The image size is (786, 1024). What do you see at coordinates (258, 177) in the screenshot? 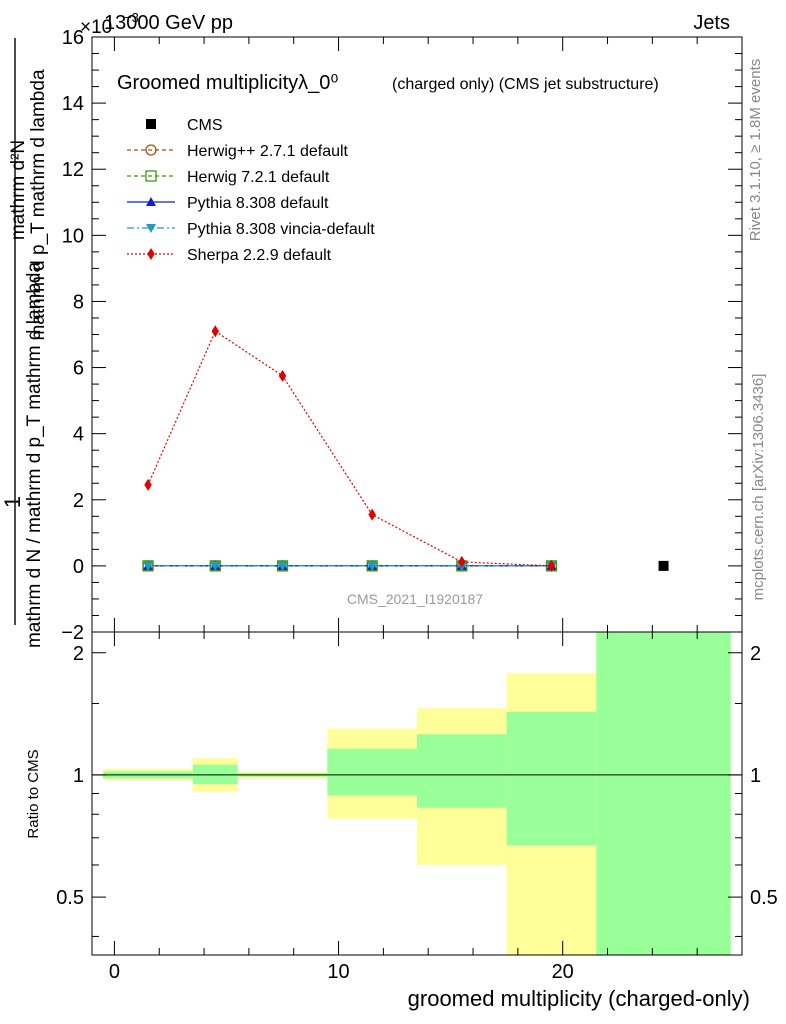
I see `legend-label: Herwig 7.2.1 default` at bounding box center [258, 177].